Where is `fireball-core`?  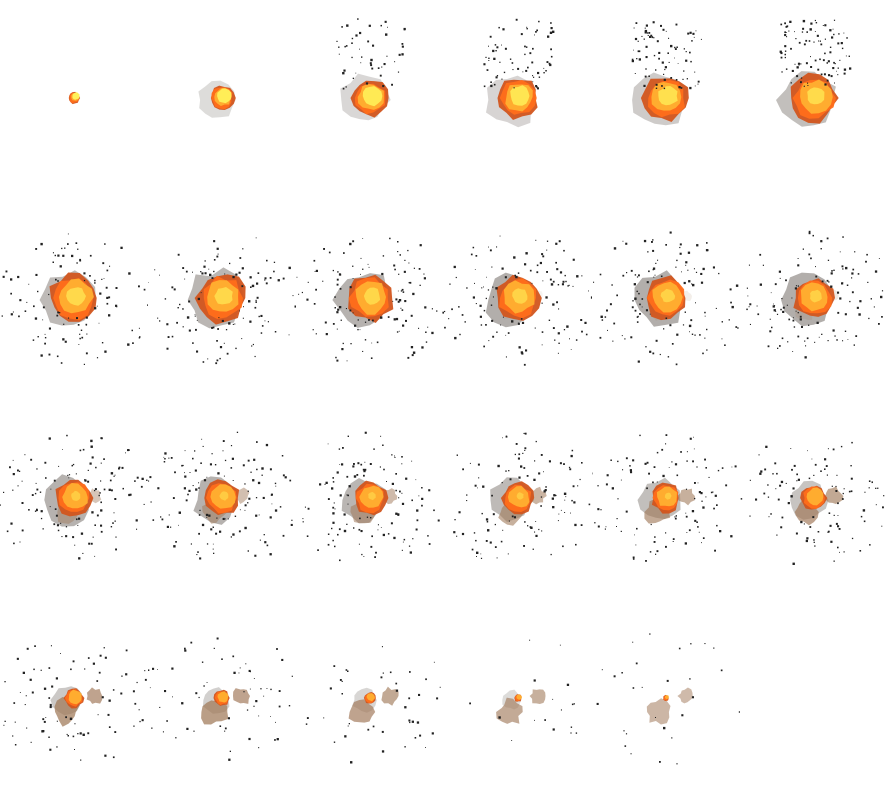
fireball-core is located at coordinates (372, 96).